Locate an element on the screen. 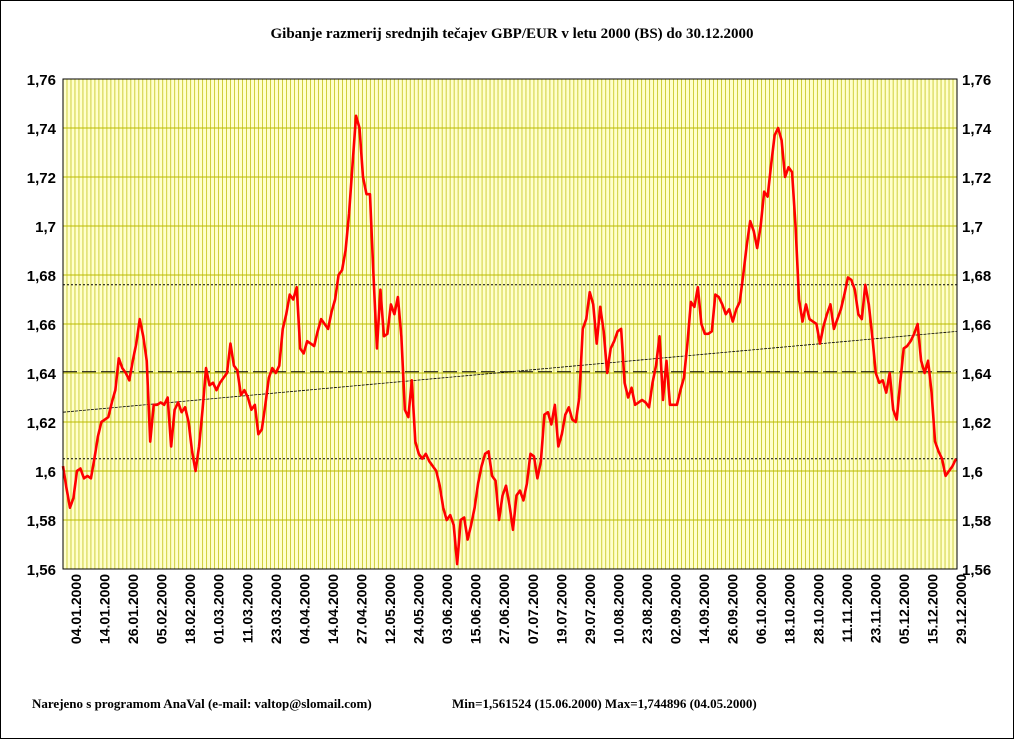 The width and height of the screenshot is (1016, 741). x-tick-label: 27.06.2000 is located at coordinates (504, 609).